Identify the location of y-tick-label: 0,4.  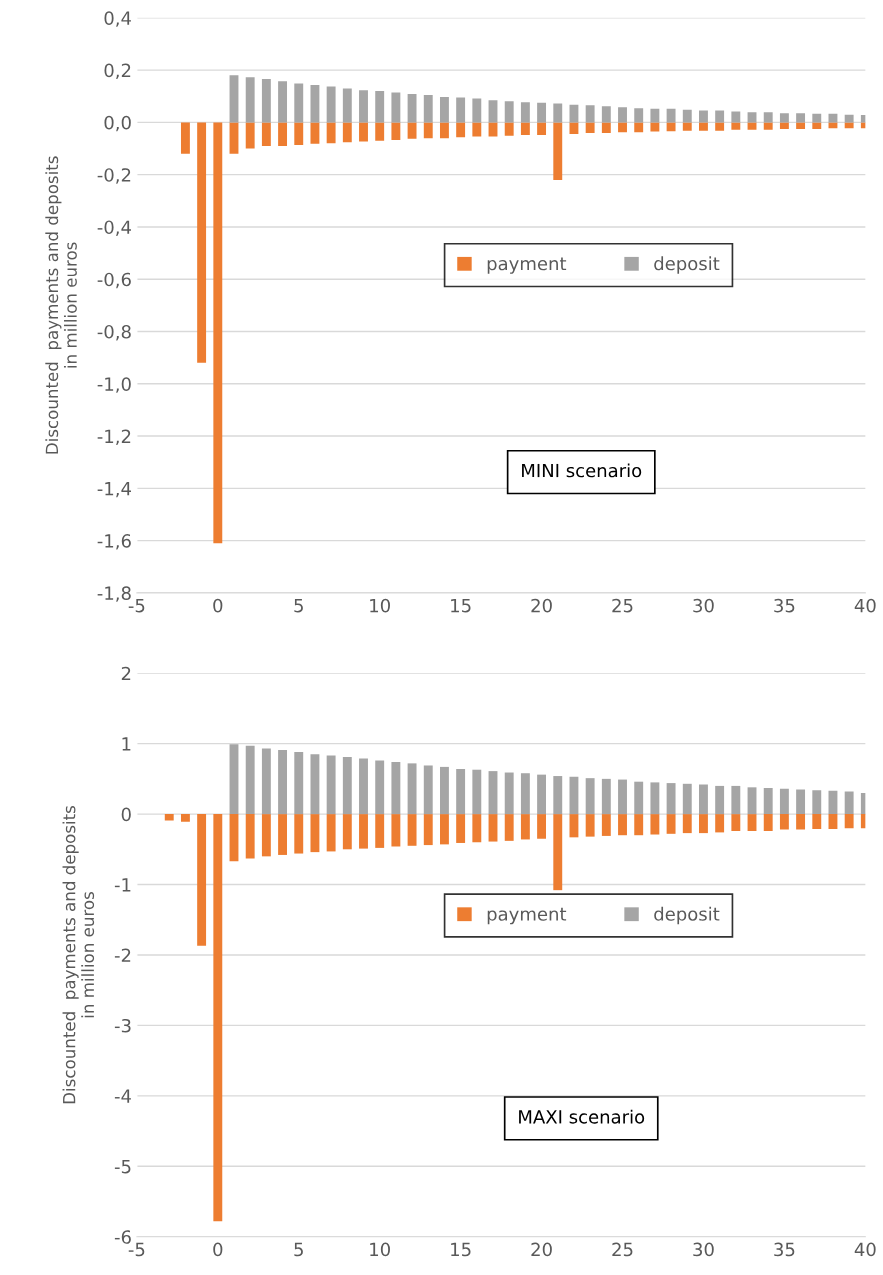
(117, 19).